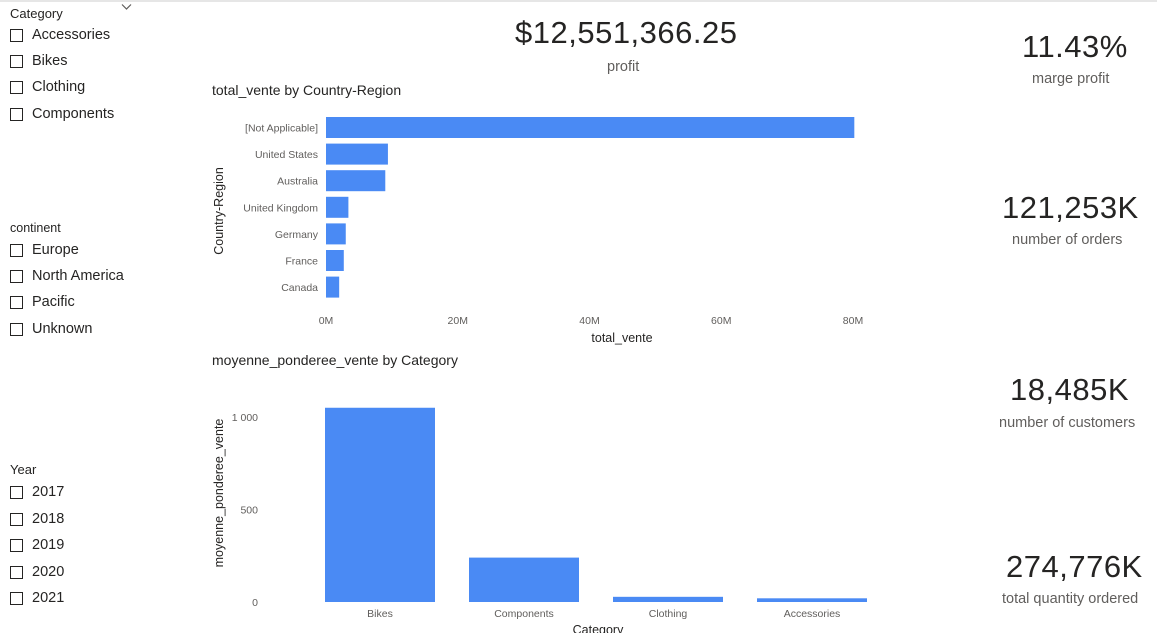  What do you see at coordinates (55, 250) in the screenshot?
I see `option-label: Europe` at bounding box center [55, 250].